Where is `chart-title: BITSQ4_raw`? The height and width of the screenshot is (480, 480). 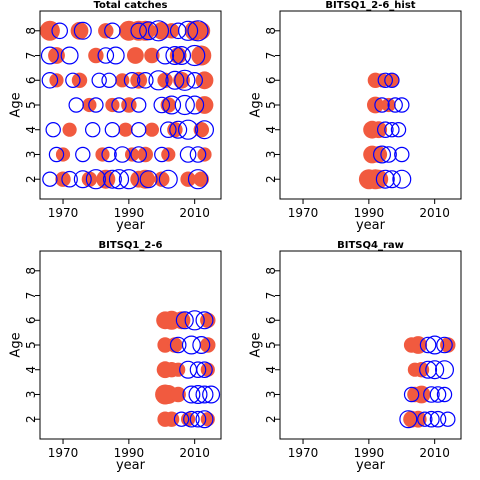
chart-title: BITSQ4_raw is located at coordinates (370, 245).